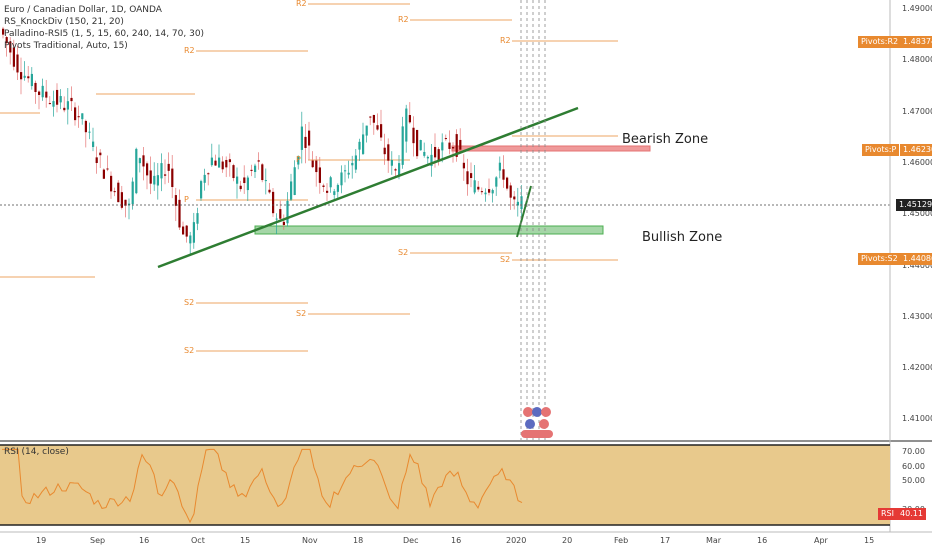 The image size is (932, 555). I want to click on legend-indicator-3: Pivots Traditional, Auto, 15), so click(66, 46).